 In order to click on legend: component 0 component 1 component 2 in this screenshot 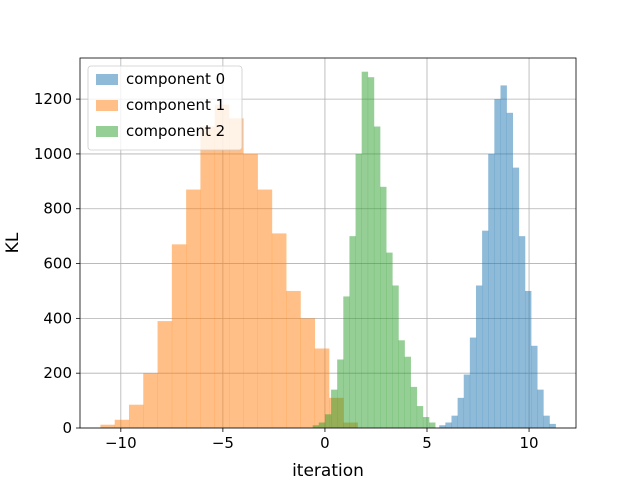, I will do `click(165, 108)`.